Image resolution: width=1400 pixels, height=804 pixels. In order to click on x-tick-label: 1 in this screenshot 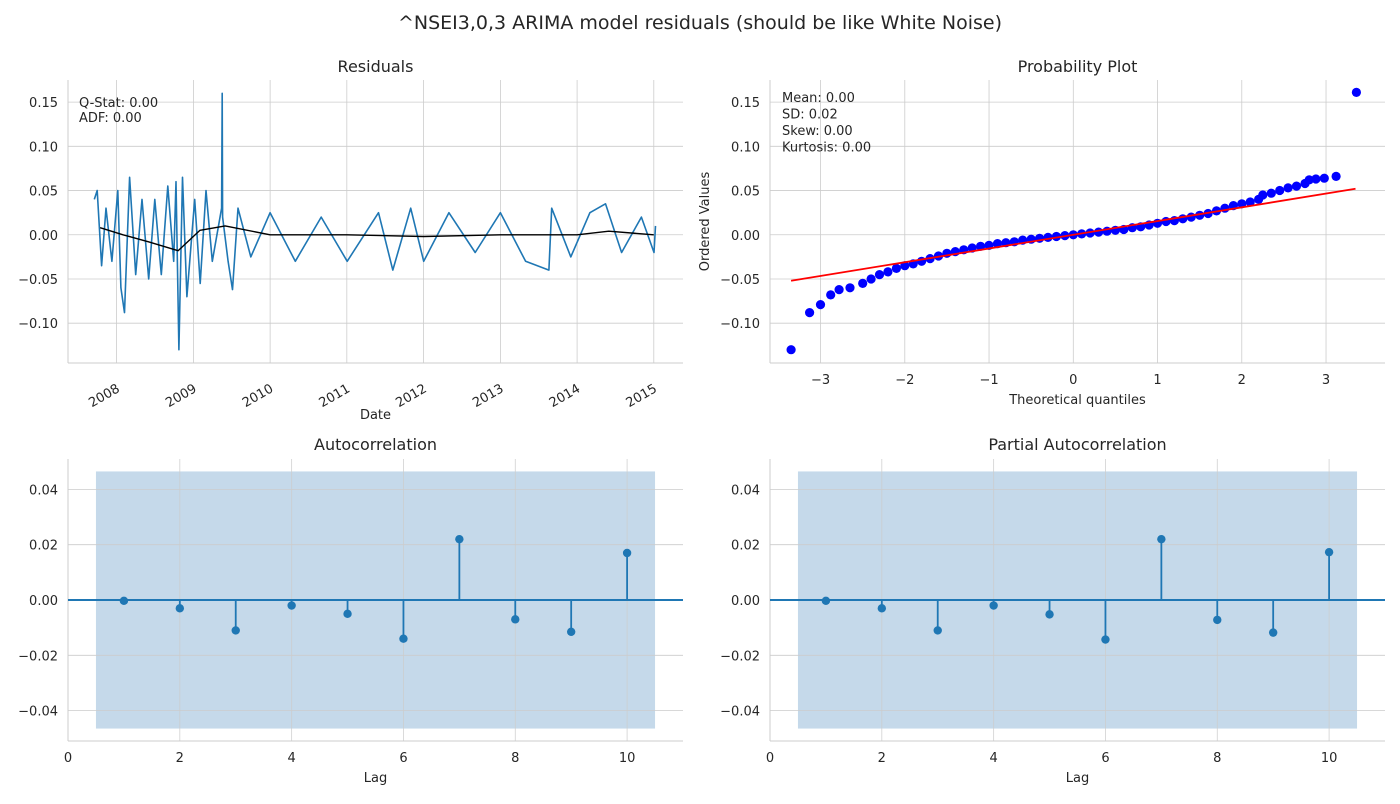, I will do `click(1157, 380)`.